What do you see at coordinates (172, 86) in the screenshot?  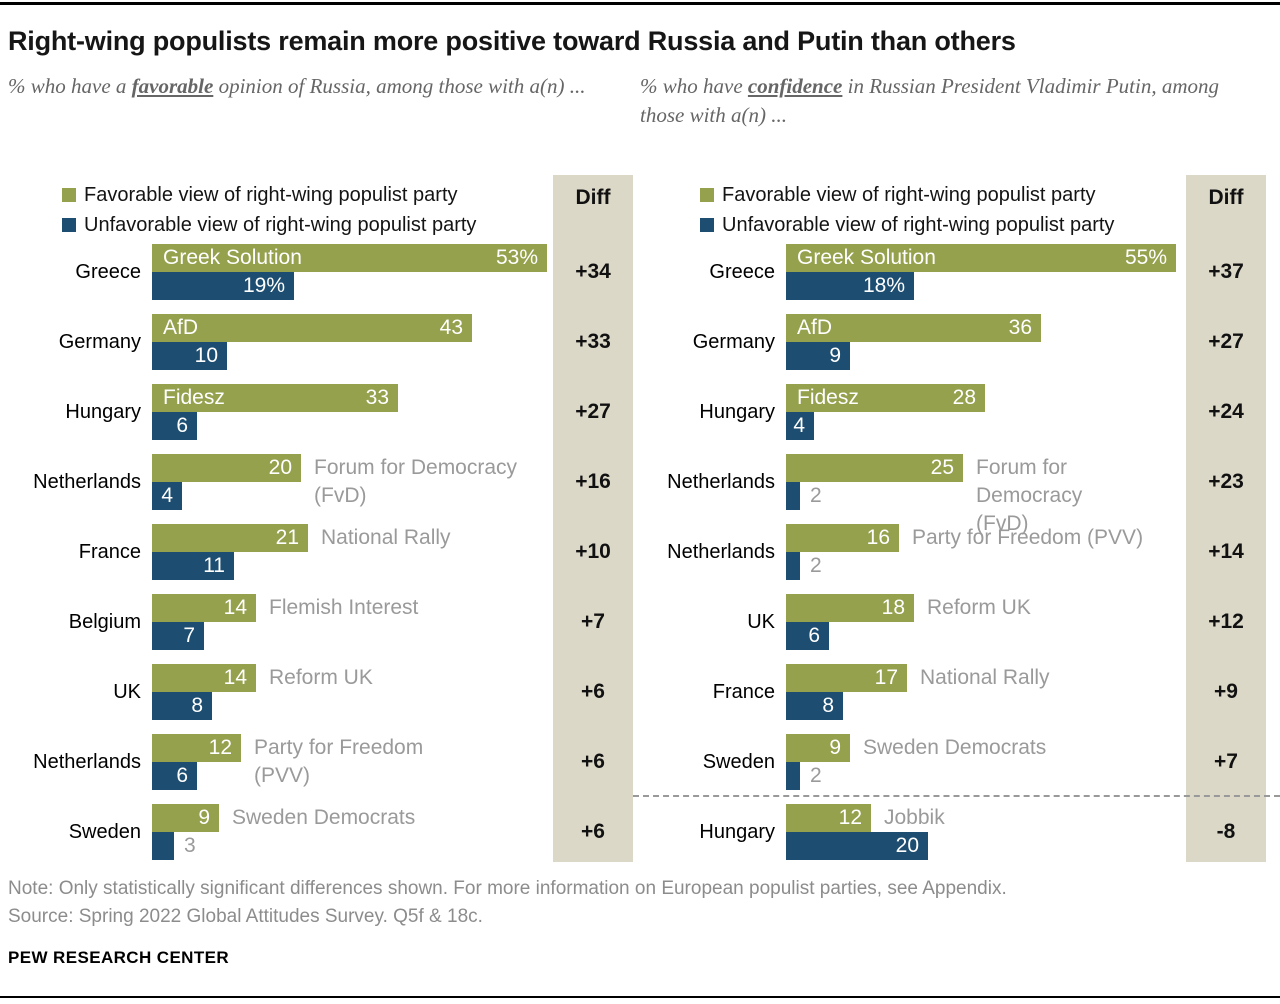 I see `subtitle-left-emphasis: favorable` at bounding box center [172, 86].